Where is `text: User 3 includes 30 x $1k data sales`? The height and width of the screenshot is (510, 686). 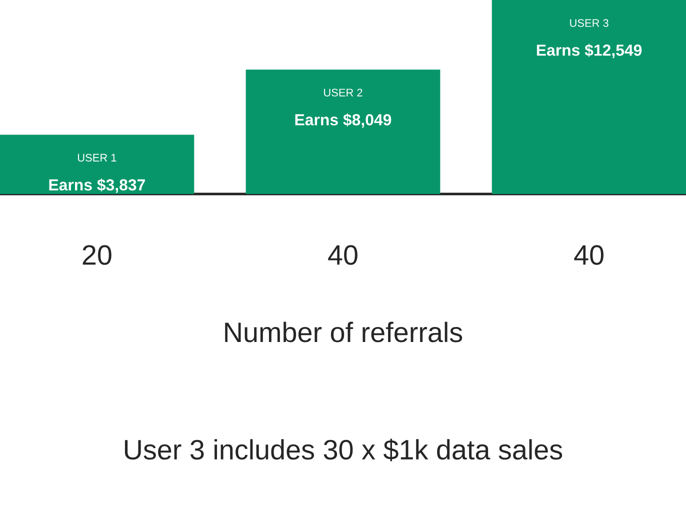
text: User 3 includes 30 x $1k data sales is located at coordinates (343, 450).